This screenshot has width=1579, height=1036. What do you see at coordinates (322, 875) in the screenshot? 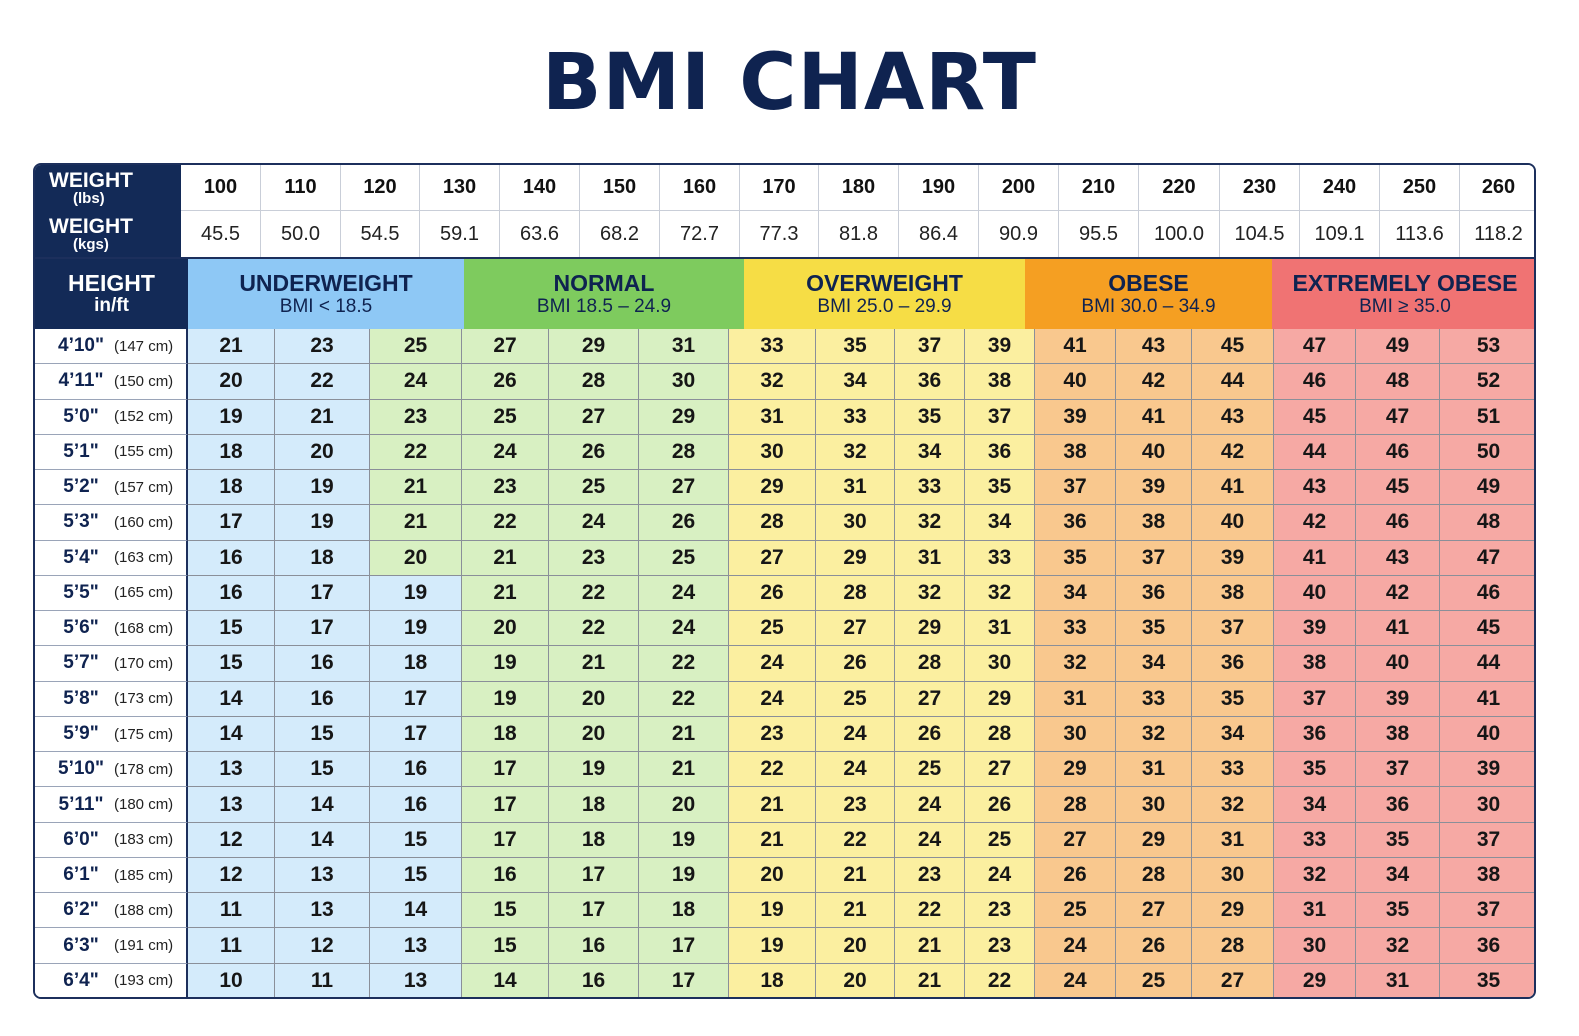
I see `bmi-value: 13` at bounding box center [322, 875].